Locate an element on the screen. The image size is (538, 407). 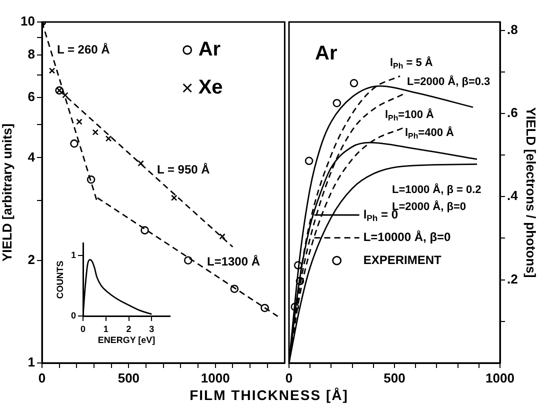
y-tick-label: 2 is located at coordinates (31, 259).